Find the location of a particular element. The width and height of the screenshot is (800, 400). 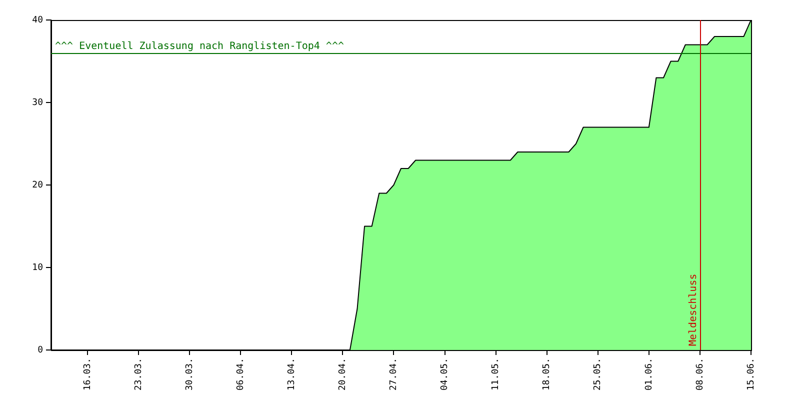

x-tick-label: 15.06. is located at coordinates (751, 374).